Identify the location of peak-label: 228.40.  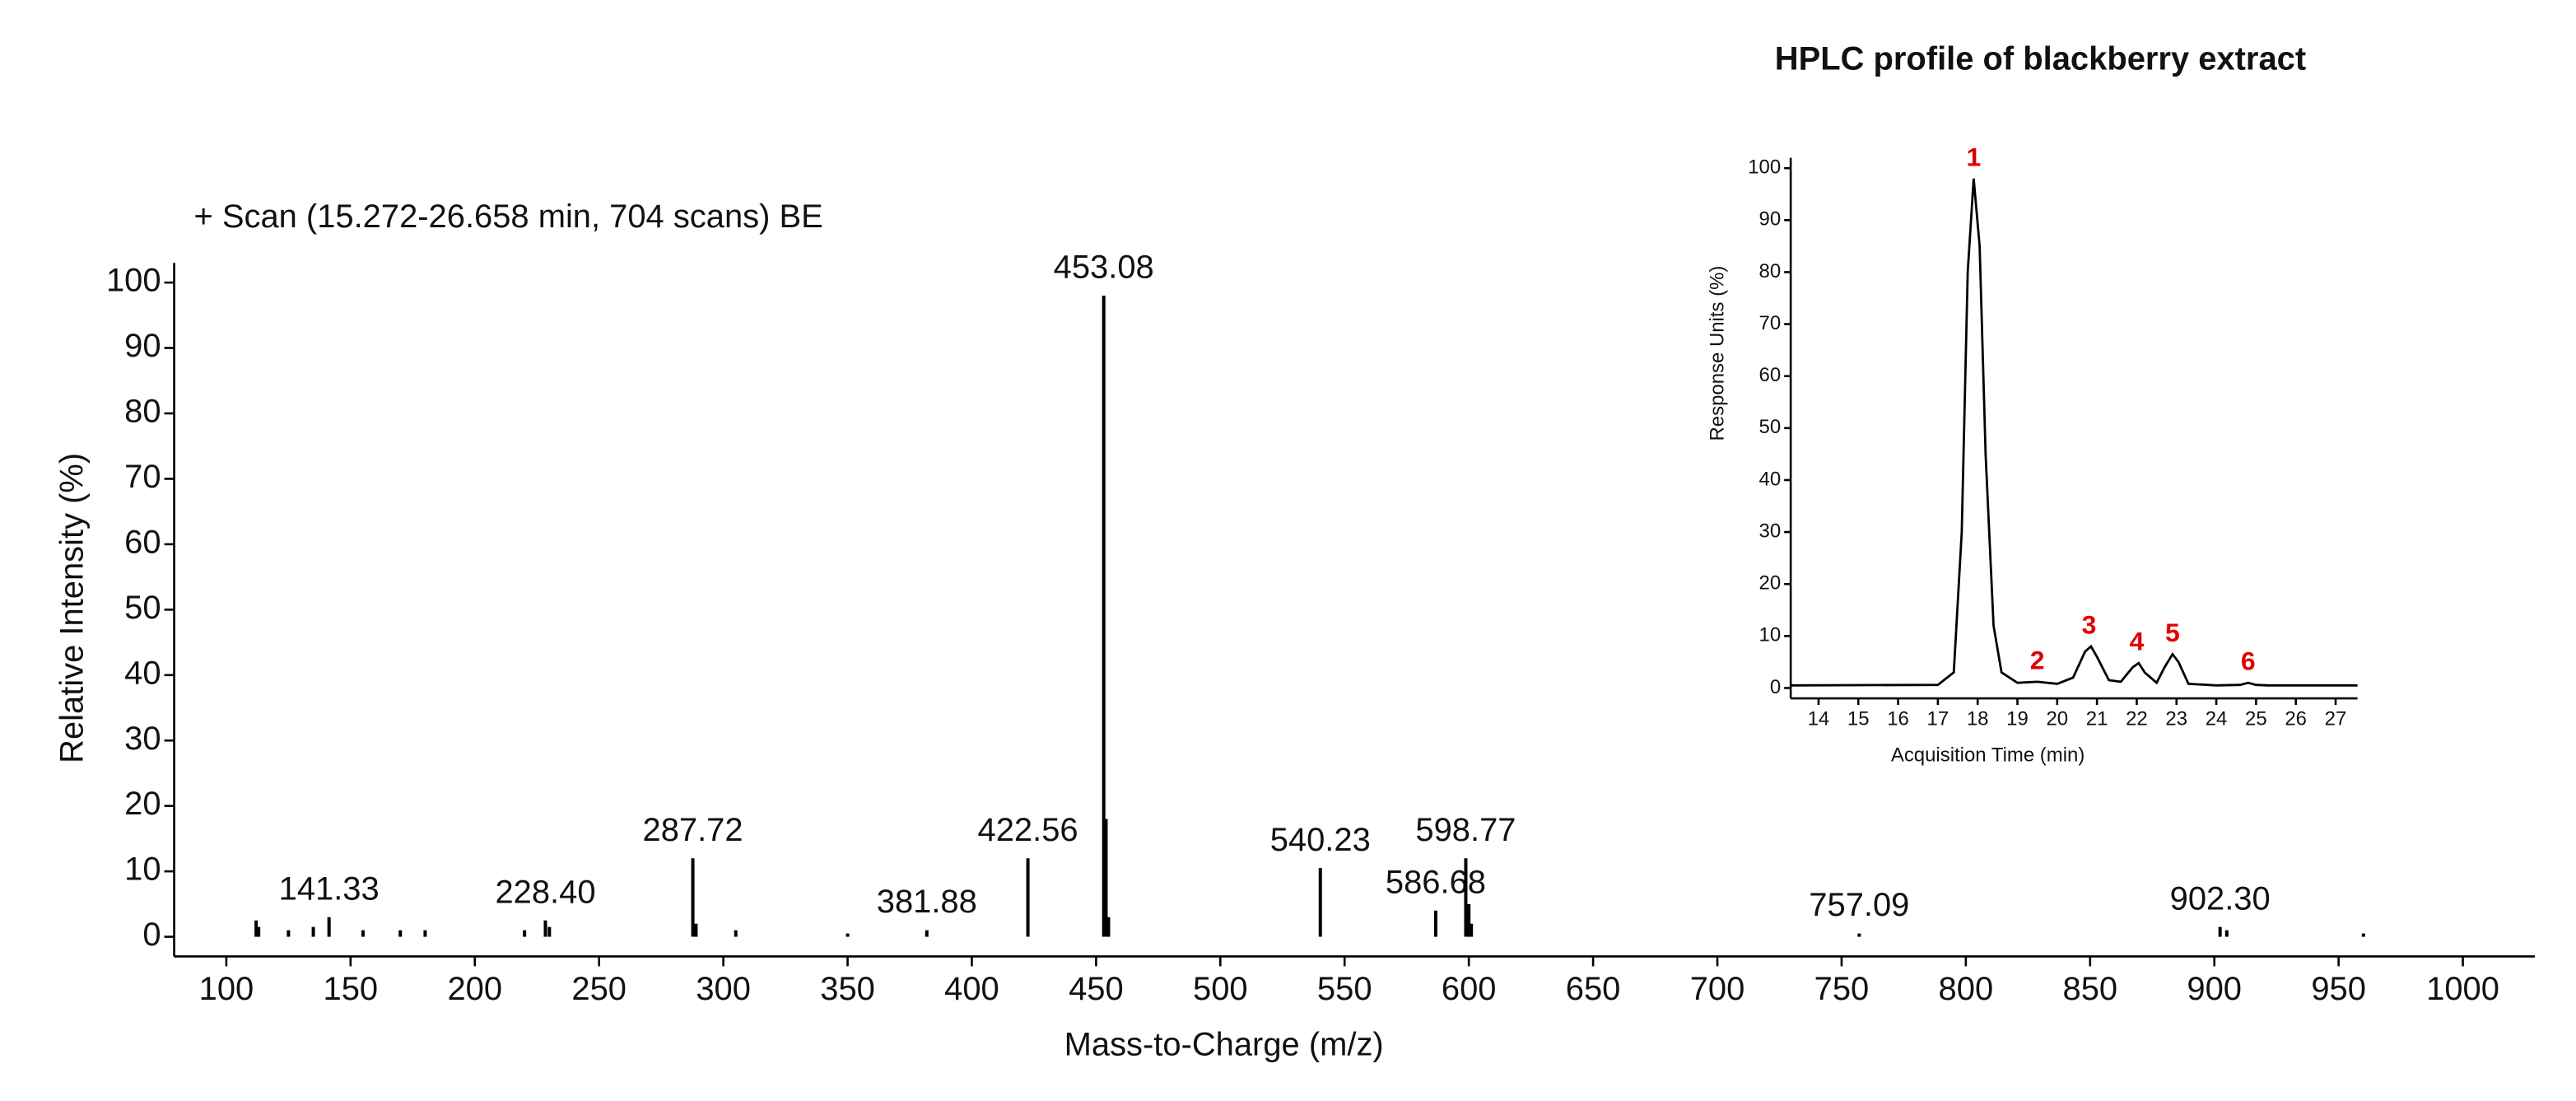
(545, 892).